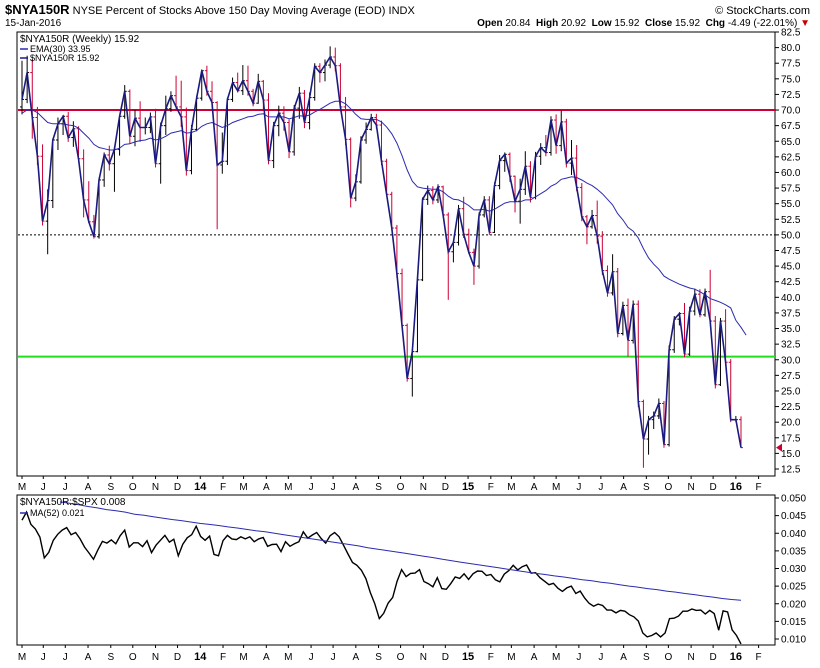  What do you see at coordinates (791, 79) in the screenshot?
I see `price-y-tick-label: 75.0` at bounding box center [791, 79].